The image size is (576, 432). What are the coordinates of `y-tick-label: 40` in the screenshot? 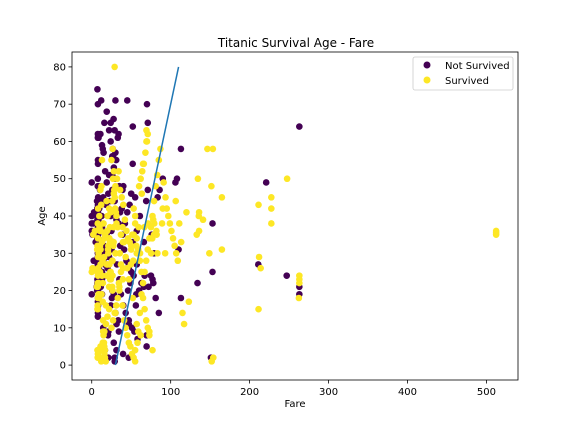 It's located at (59, 217).